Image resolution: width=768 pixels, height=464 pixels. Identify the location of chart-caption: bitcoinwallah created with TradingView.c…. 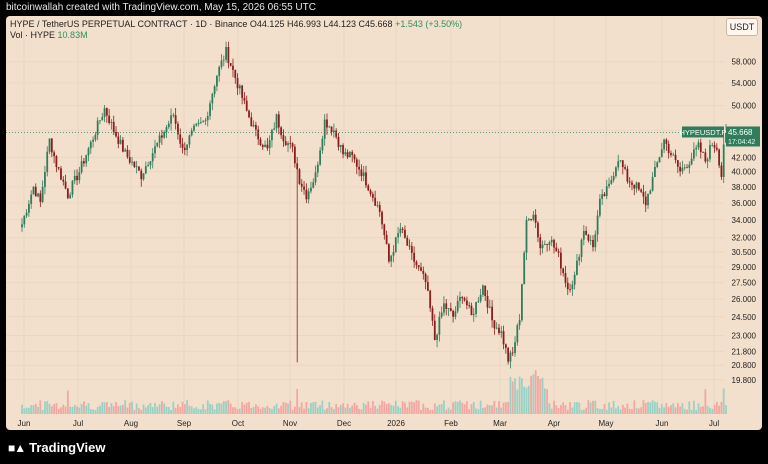
(384, 8).